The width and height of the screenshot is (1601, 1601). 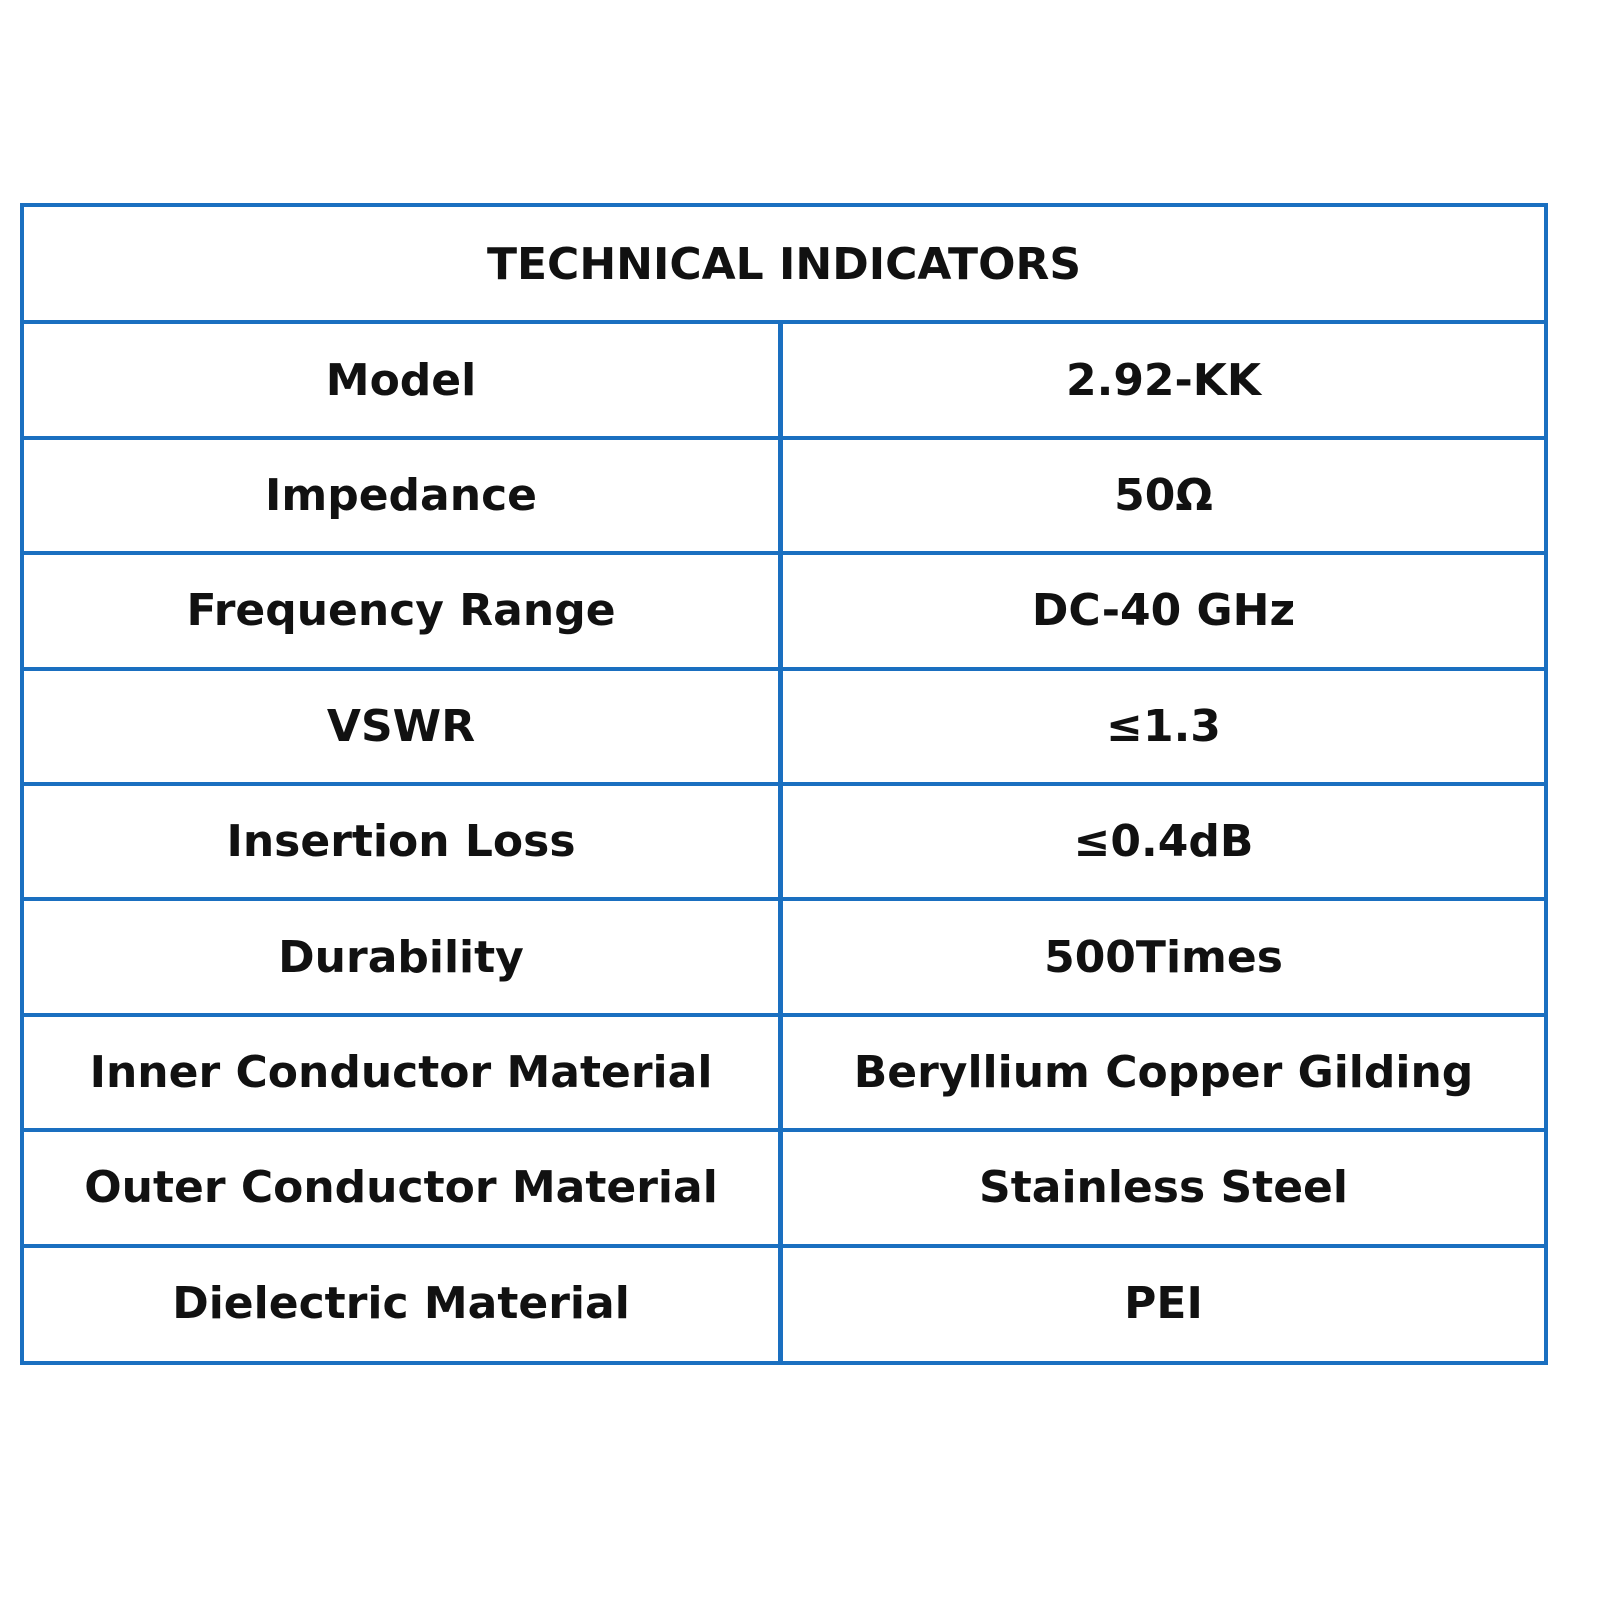 What do you see at coordinates (1163, 1188) in the screenshot?
I see `row-value: Stainless Steel` at bounding box center [1163, 1188].